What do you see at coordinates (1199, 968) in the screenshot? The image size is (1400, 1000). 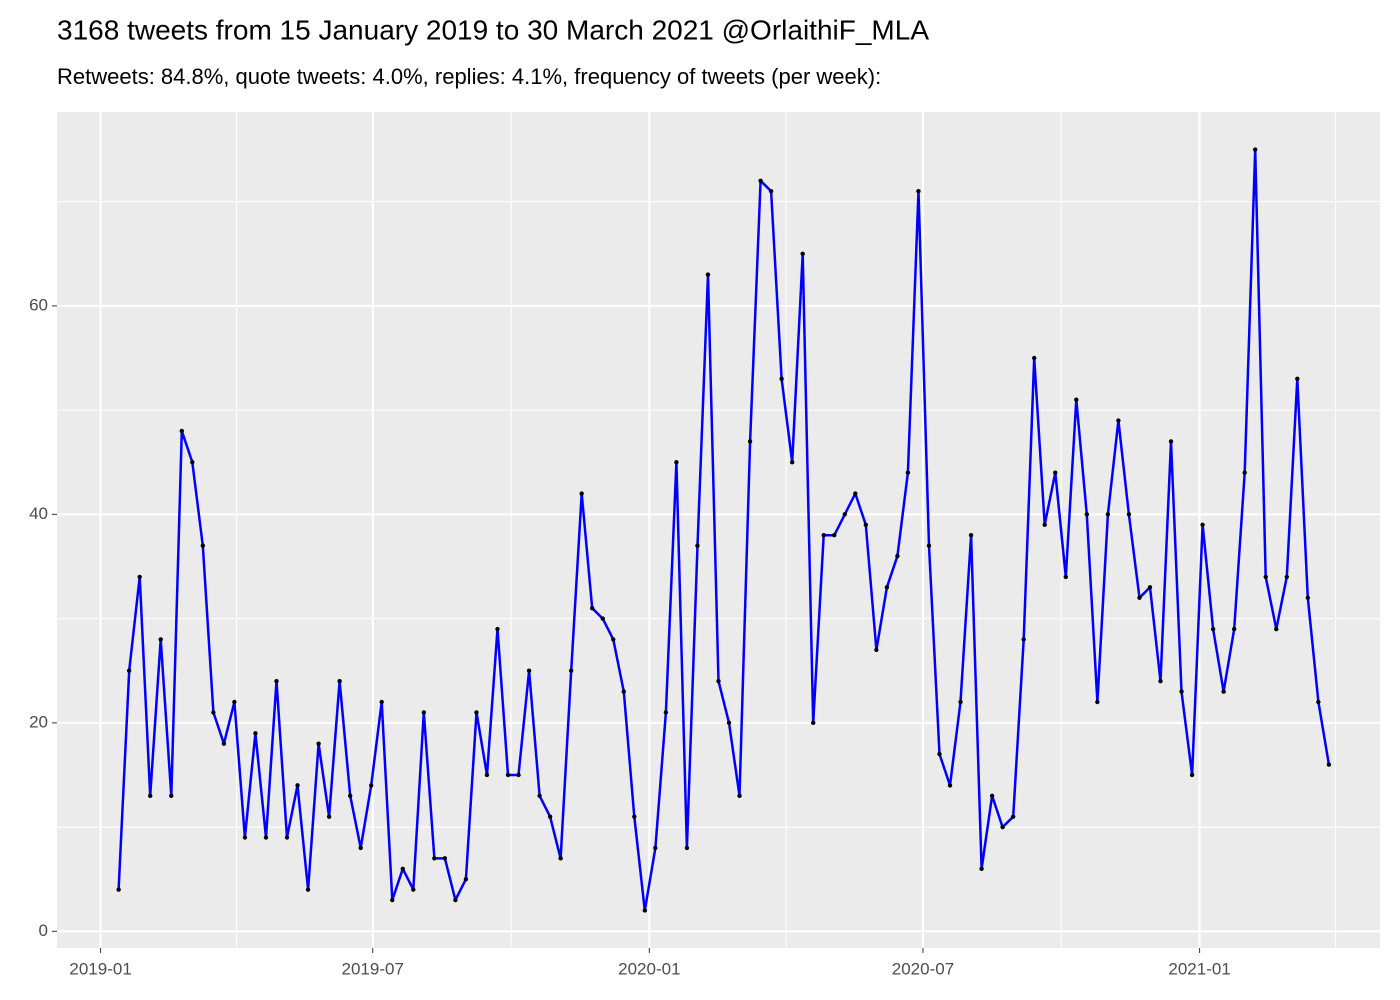 I see `x-tick-label: 2021-01` at bounding box center [1199, 968].